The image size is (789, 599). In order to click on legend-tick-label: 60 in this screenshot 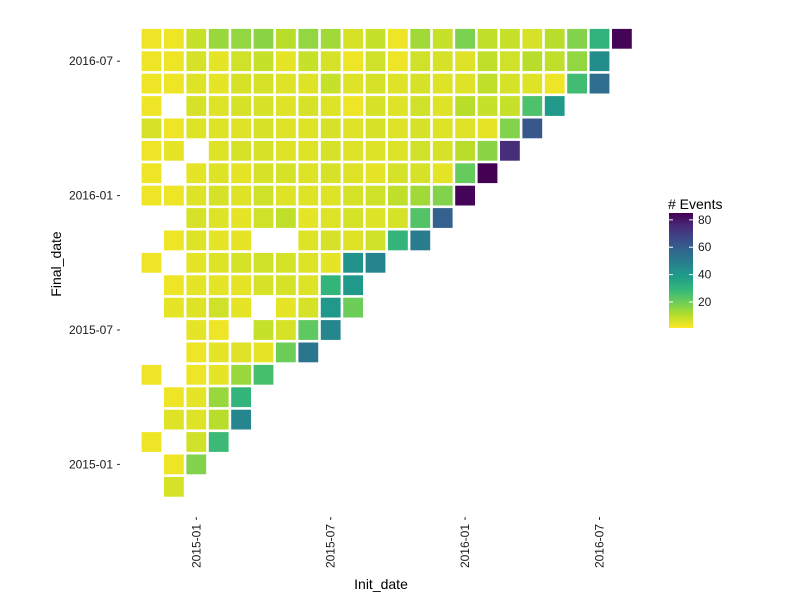, I will do `click(705, 247)`.